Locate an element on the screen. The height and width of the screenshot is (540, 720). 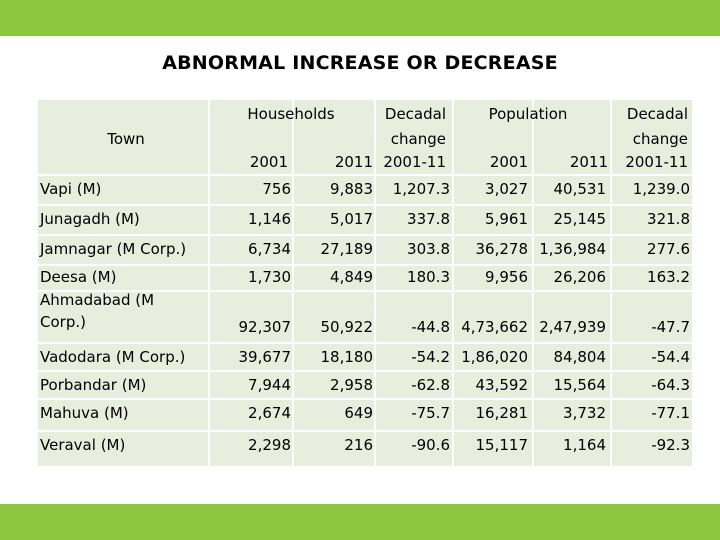
table-cell-pop2001: 36,278 is located at coordinates (502, 249).